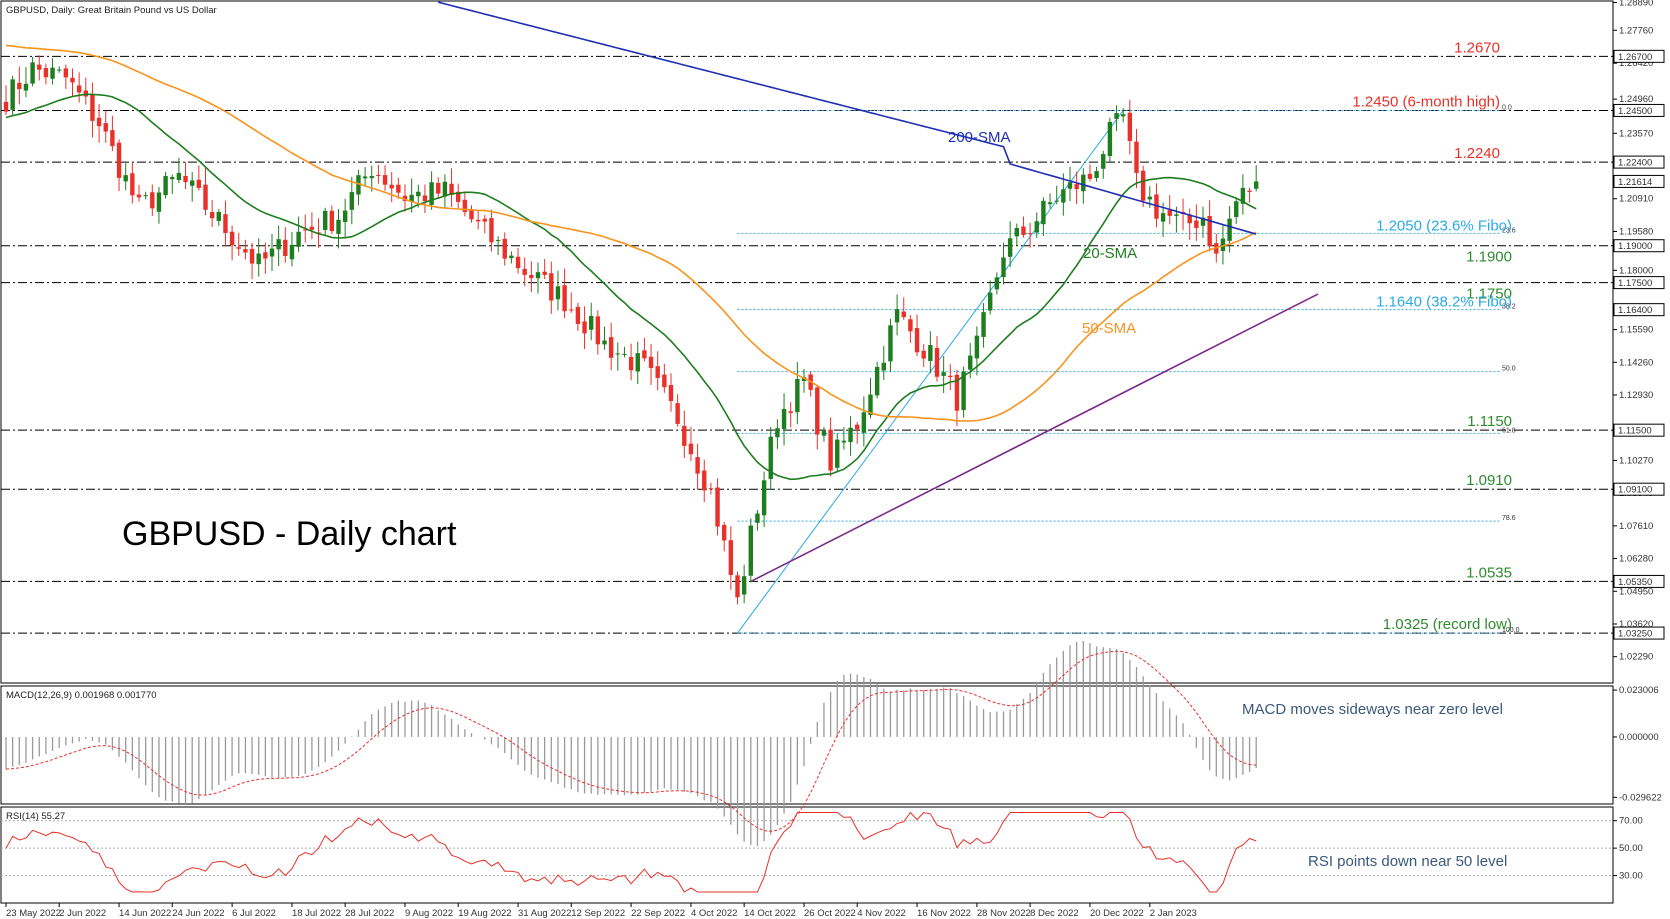 Image resolution: width=1670 pixels, height=919 pixels. What do you see at coordinates (1636, 63) in the screenshot?
I see `y-tick-label-2: 1.26420` at bounding box center [1636, 63].